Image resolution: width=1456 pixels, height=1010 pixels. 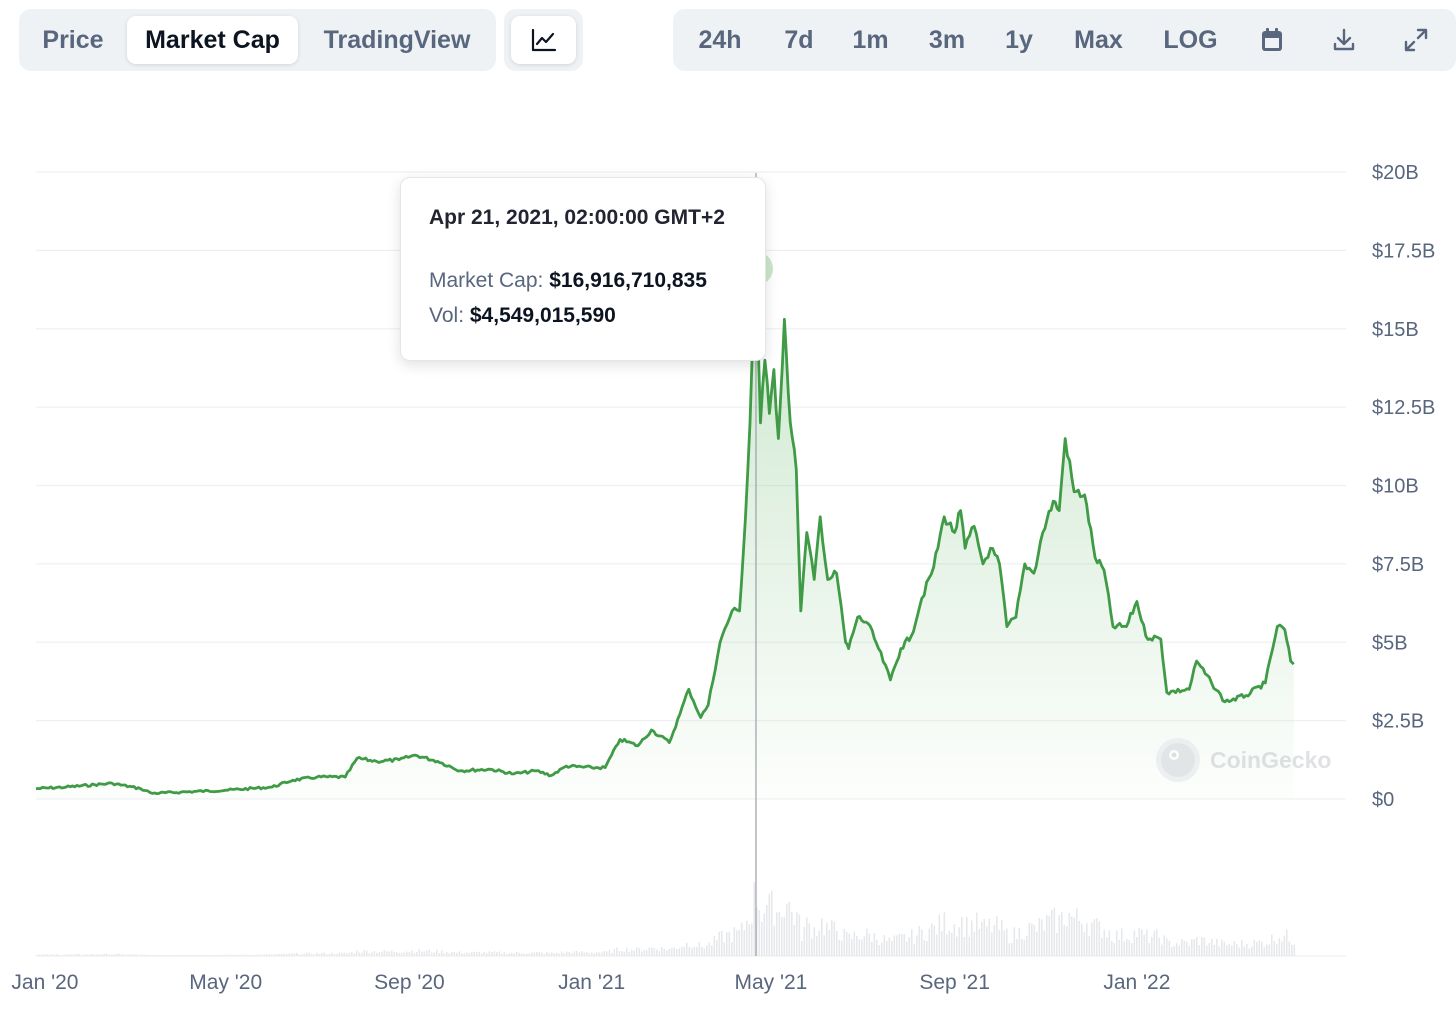 I want to click on y-tick-label: $17.5B, so click(x=1403, y=251).